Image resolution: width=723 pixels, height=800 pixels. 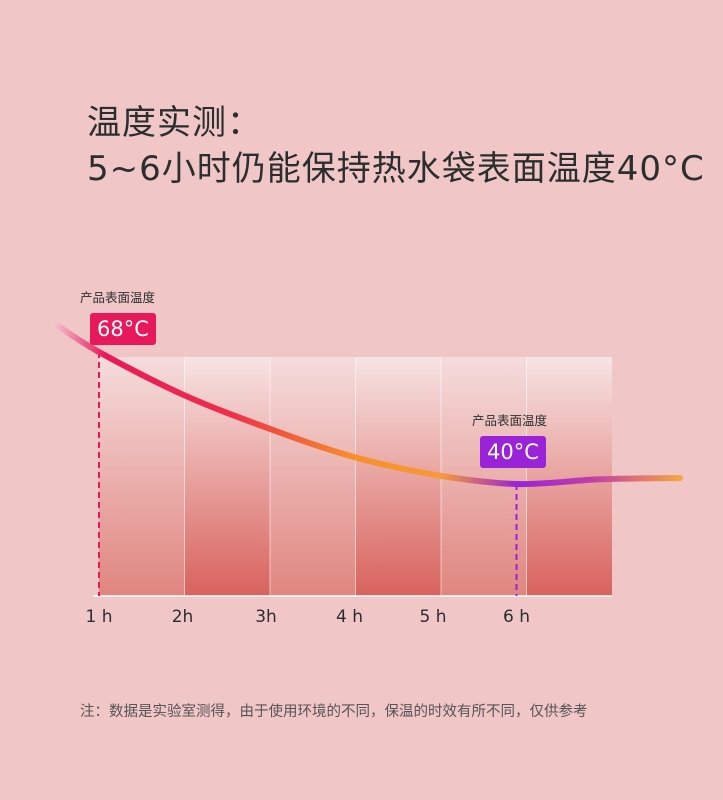 I want to click on annotation-value: 68°C, so click(x=123, y=329).